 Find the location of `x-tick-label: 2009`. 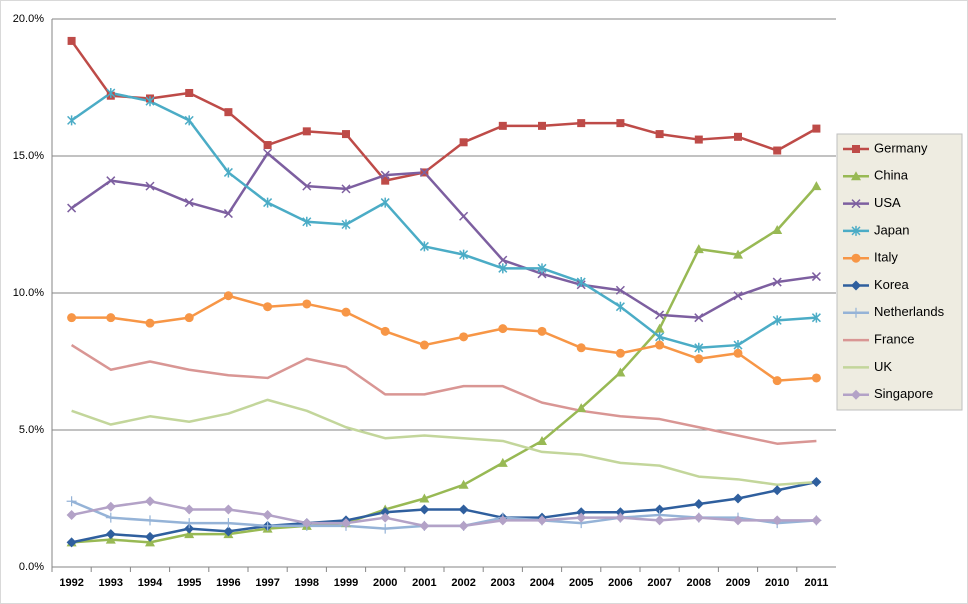

x-tick-label: 2009 is located at coordinates (738, 583).